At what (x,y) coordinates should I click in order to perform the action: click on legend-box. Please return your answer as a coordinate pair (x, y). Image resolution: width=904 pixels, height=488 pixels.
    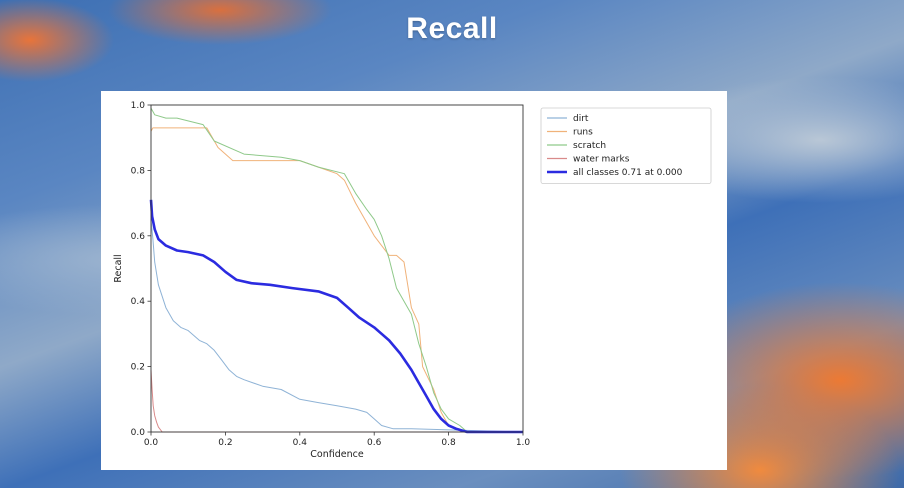
    Looking at the image, I should click on (626, 145).